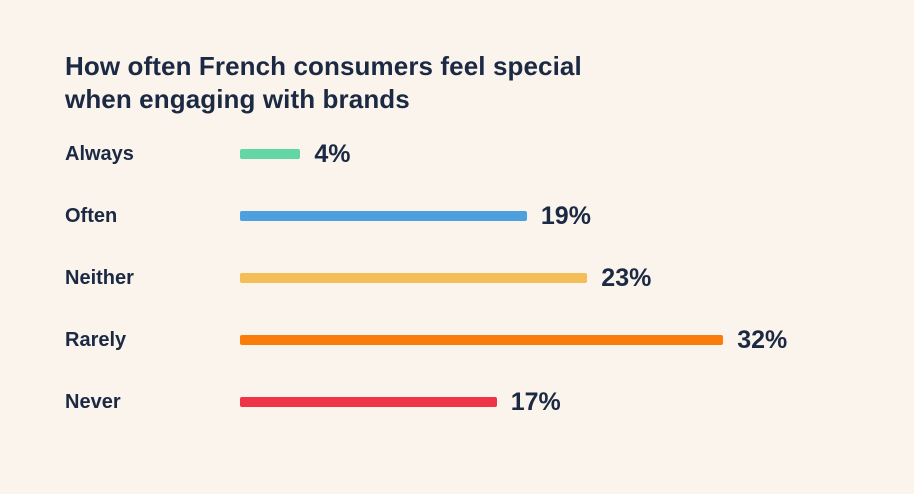 Image resolution: width=914 pixels, height=494 pixels. Describe the element at coordinates (383, 216) in the screenshot. I see `bar-often` at that location.